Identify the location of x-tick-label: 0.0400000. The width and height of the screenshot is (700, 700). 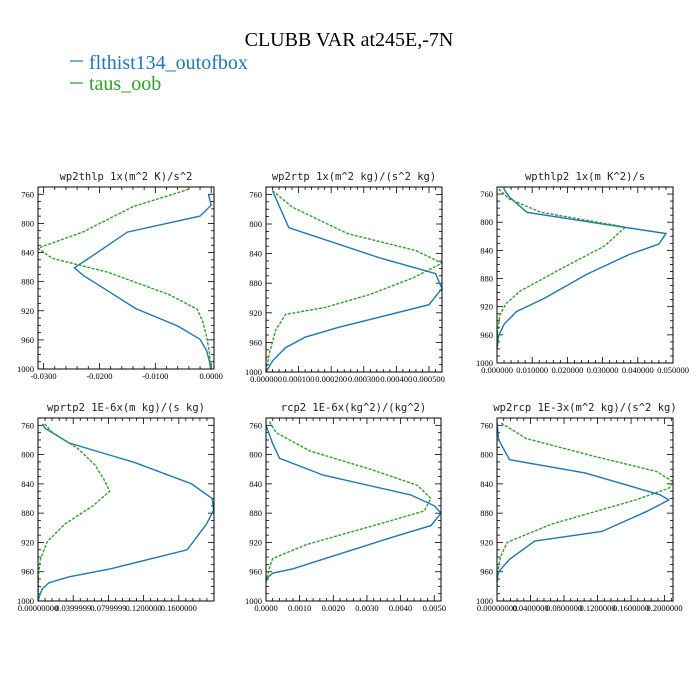
(530, 608).